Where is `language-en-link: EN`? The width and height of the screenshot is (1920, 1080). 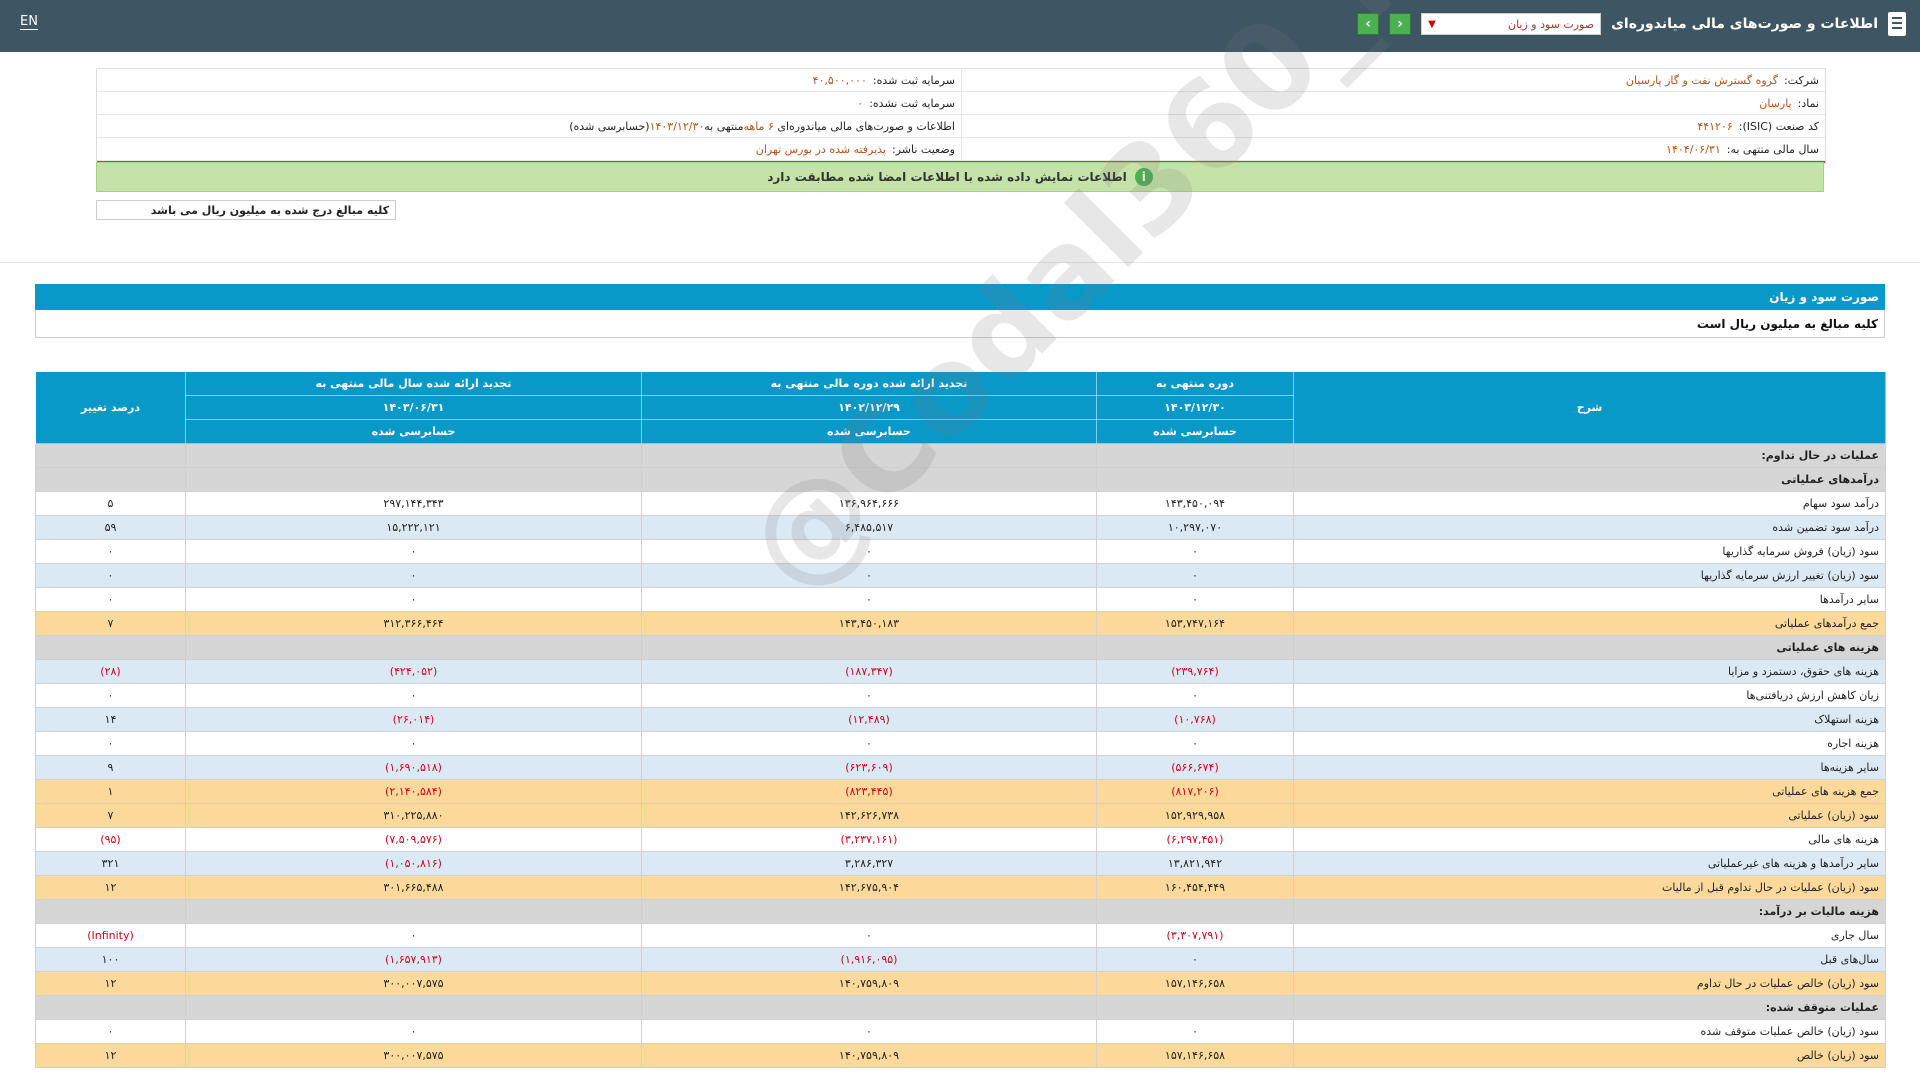 language-en-link: EN is located at coordinates (29, 22).